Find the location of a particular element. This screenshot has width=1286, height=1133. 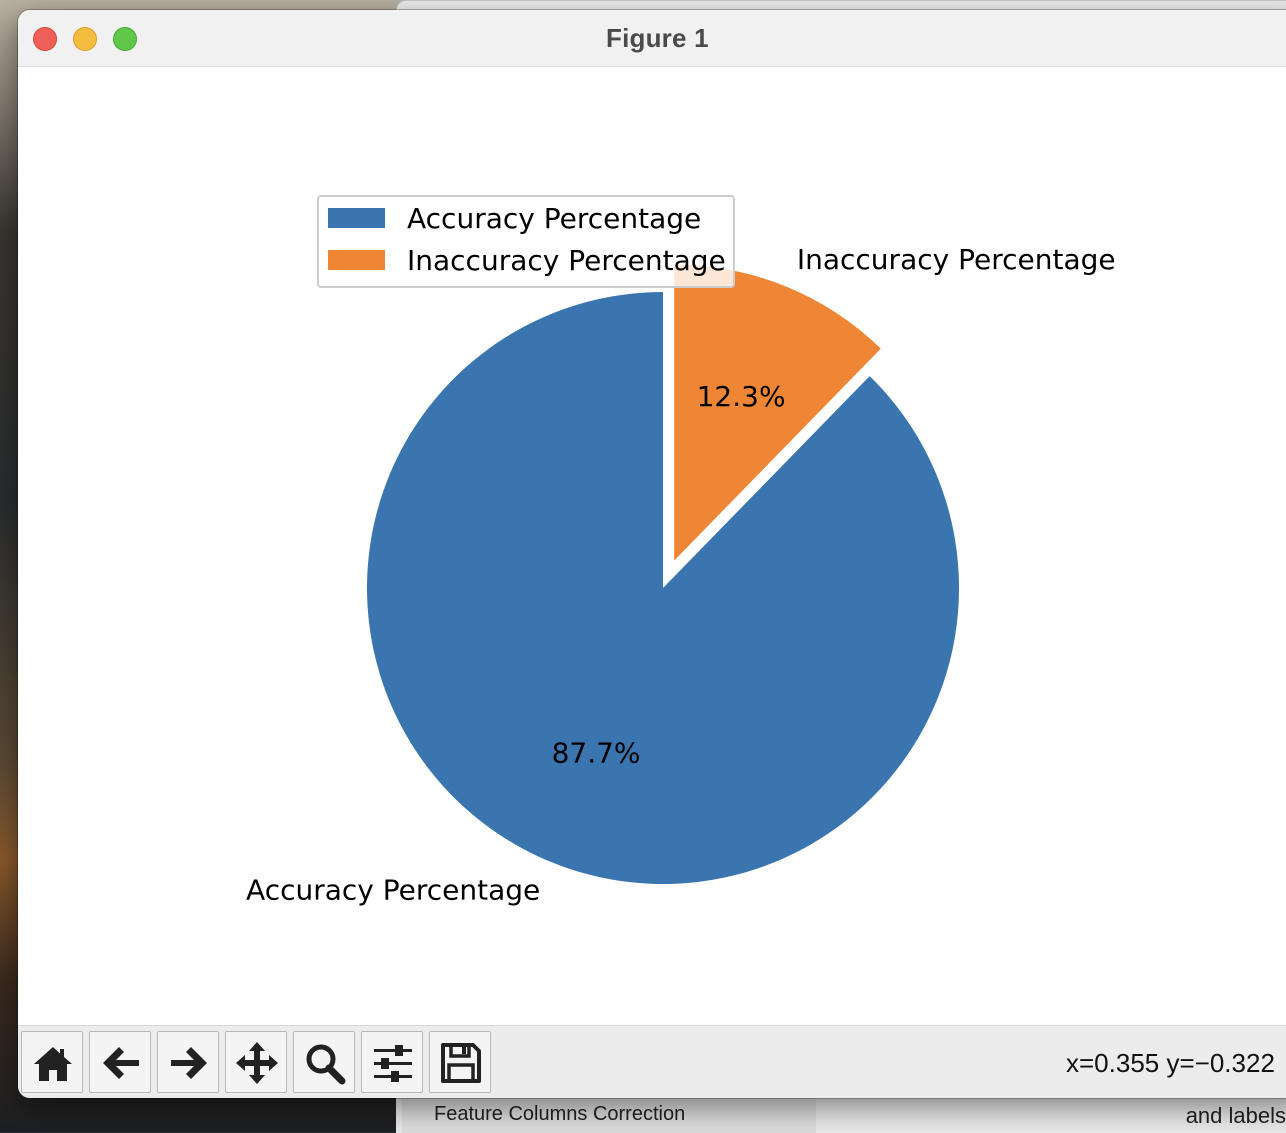

back-button is located at coordinates (120, 1062).